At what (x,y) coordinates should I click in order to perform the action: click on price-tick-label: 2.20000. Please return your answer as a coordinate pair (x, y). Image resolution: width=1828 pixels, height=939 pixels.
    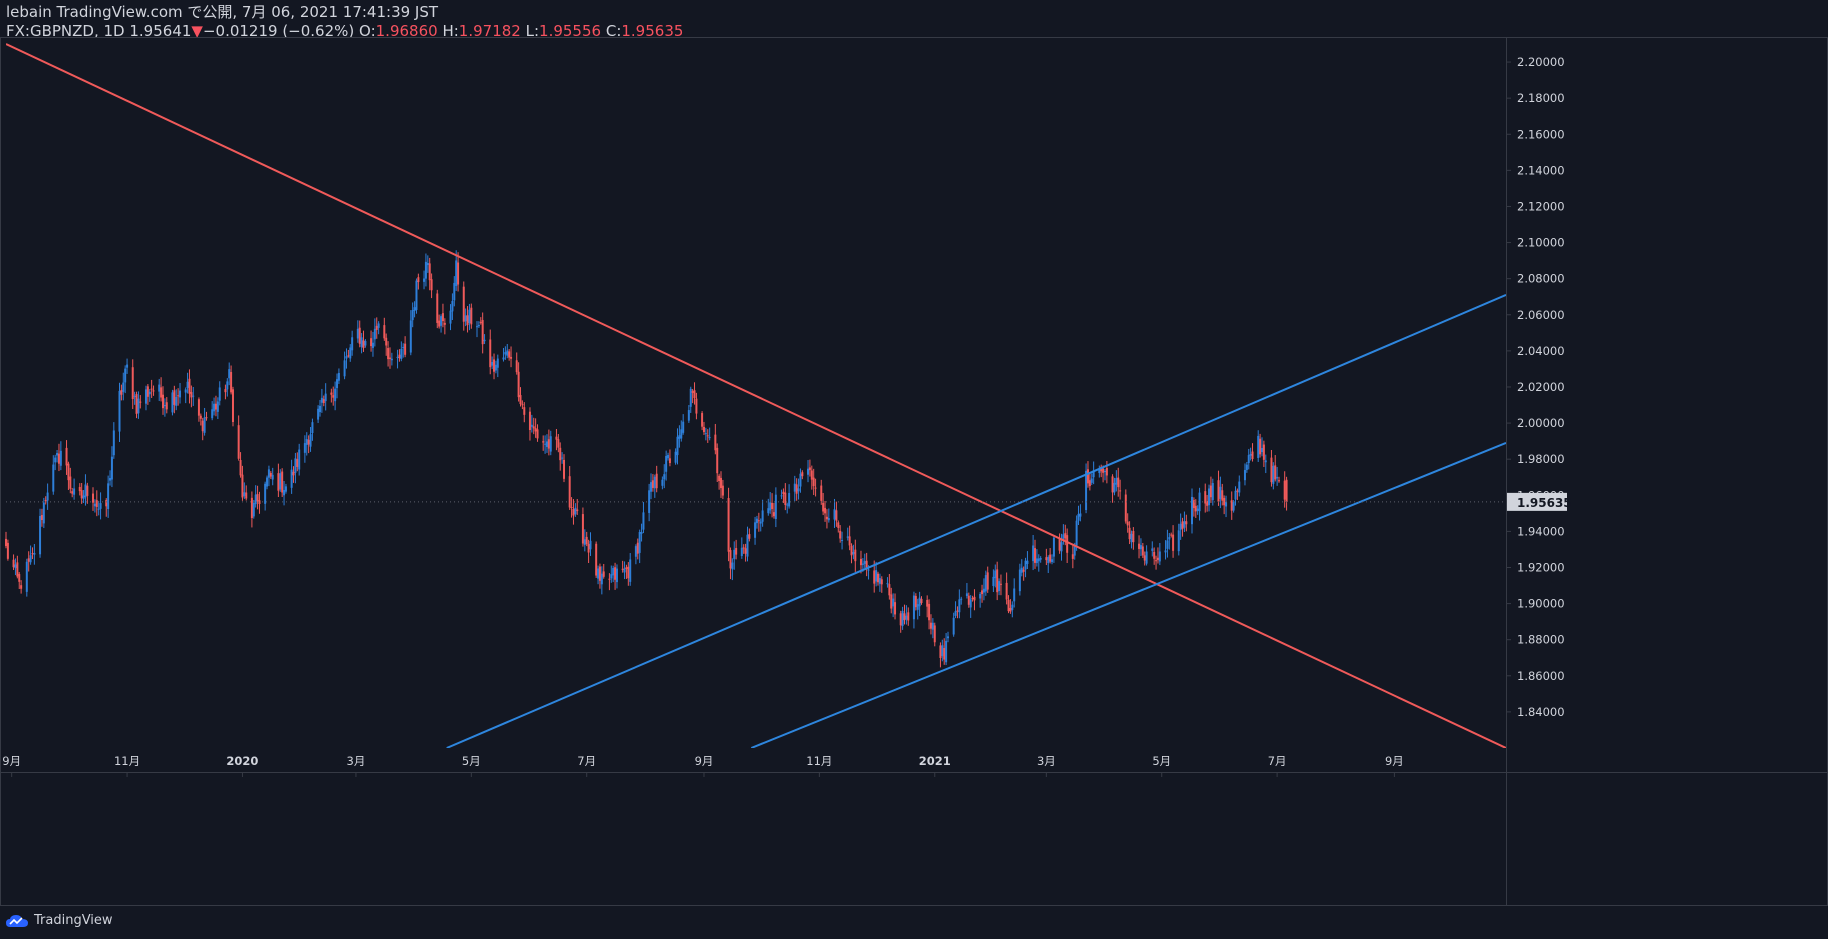
    Looking at the image, I should click on (1541, 62).